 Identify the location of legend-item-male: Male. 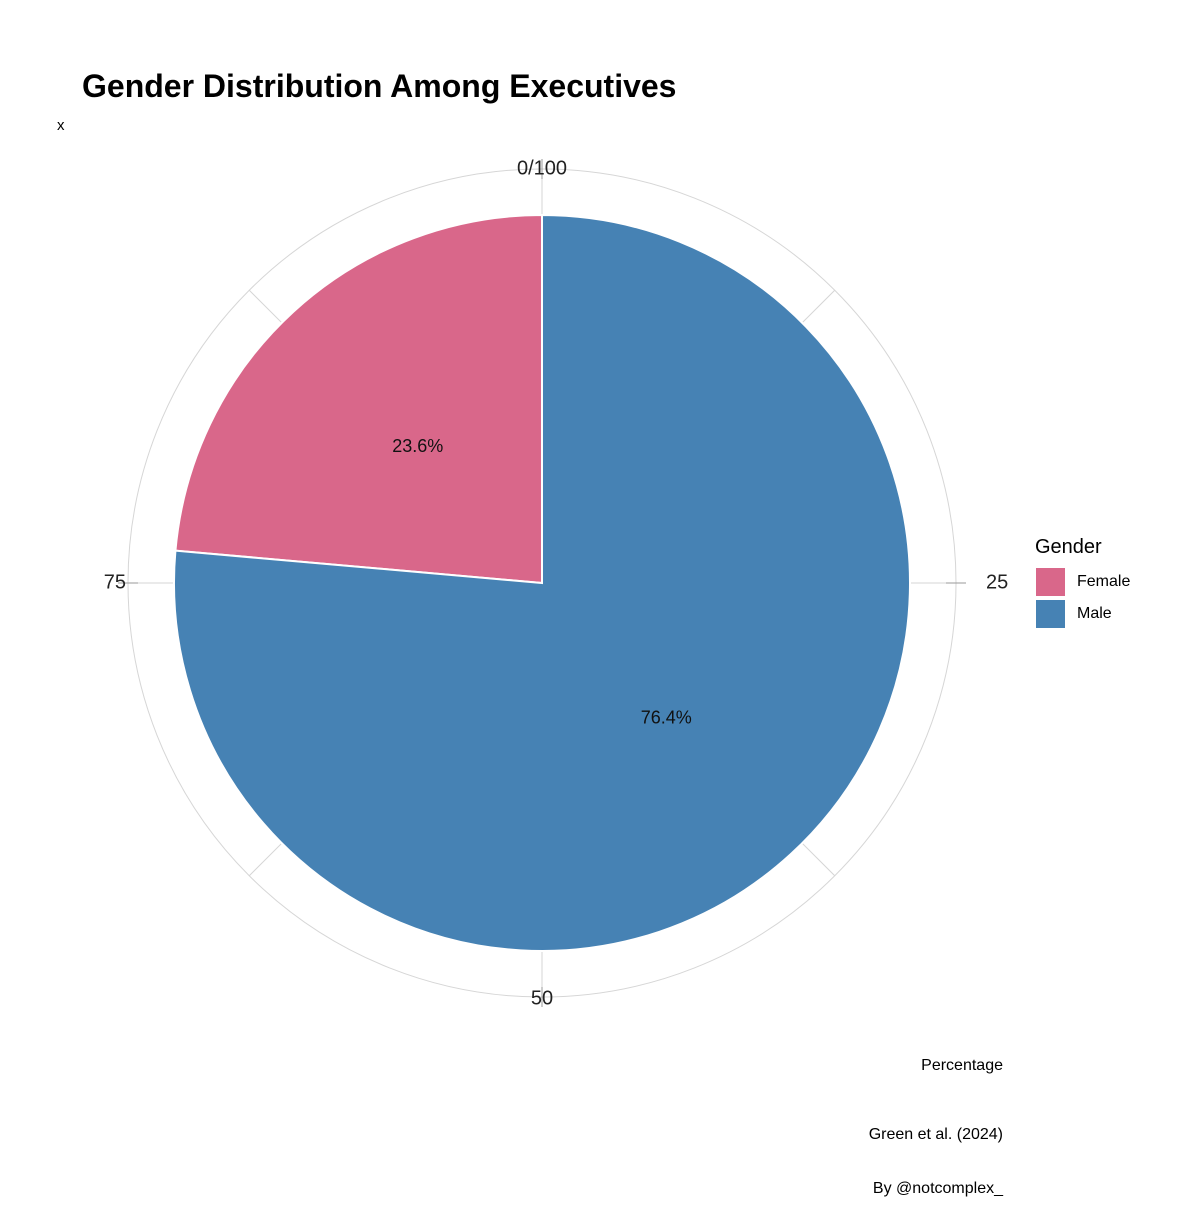
(1074, 614).